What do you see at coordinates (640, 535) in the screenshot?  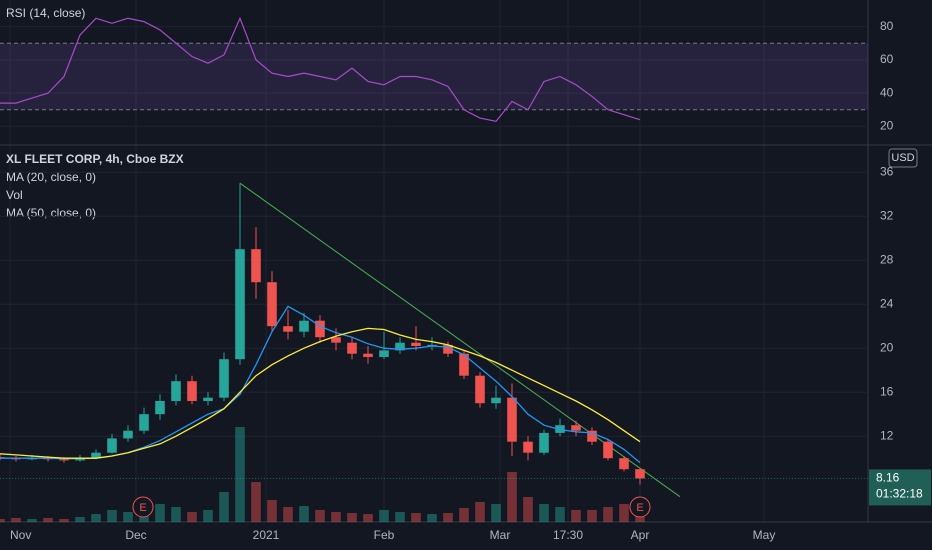 I see `x-tick-label: Apr` at bounding box center [640, 535].